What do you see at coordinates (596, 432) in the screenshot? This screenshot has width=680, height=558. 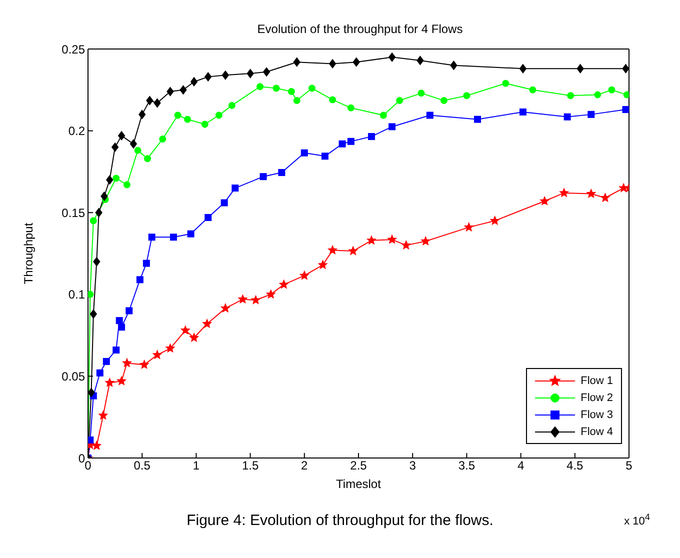 I see `legend-label: Flow 4` at bounding box center [596, 432].